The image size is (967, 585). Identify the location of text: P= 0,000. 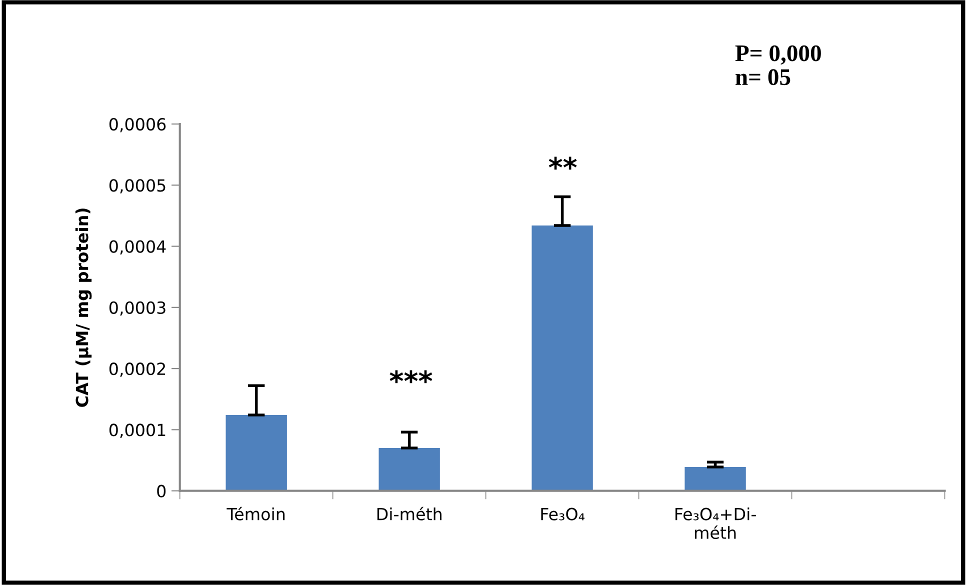
(778, 55).